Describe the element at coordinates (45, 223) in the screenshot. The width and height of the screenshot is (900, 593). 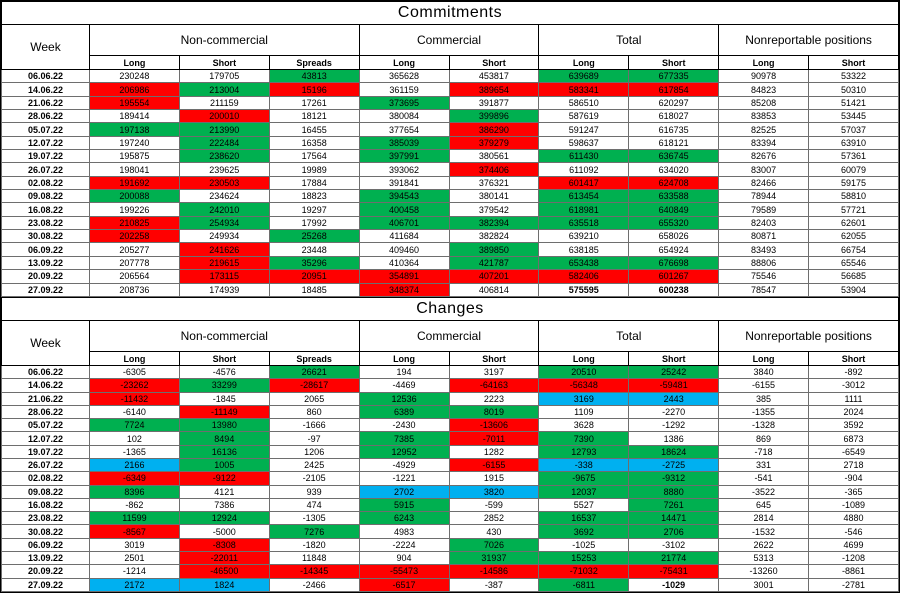
I see `week-date: 23.08.22` at that location.